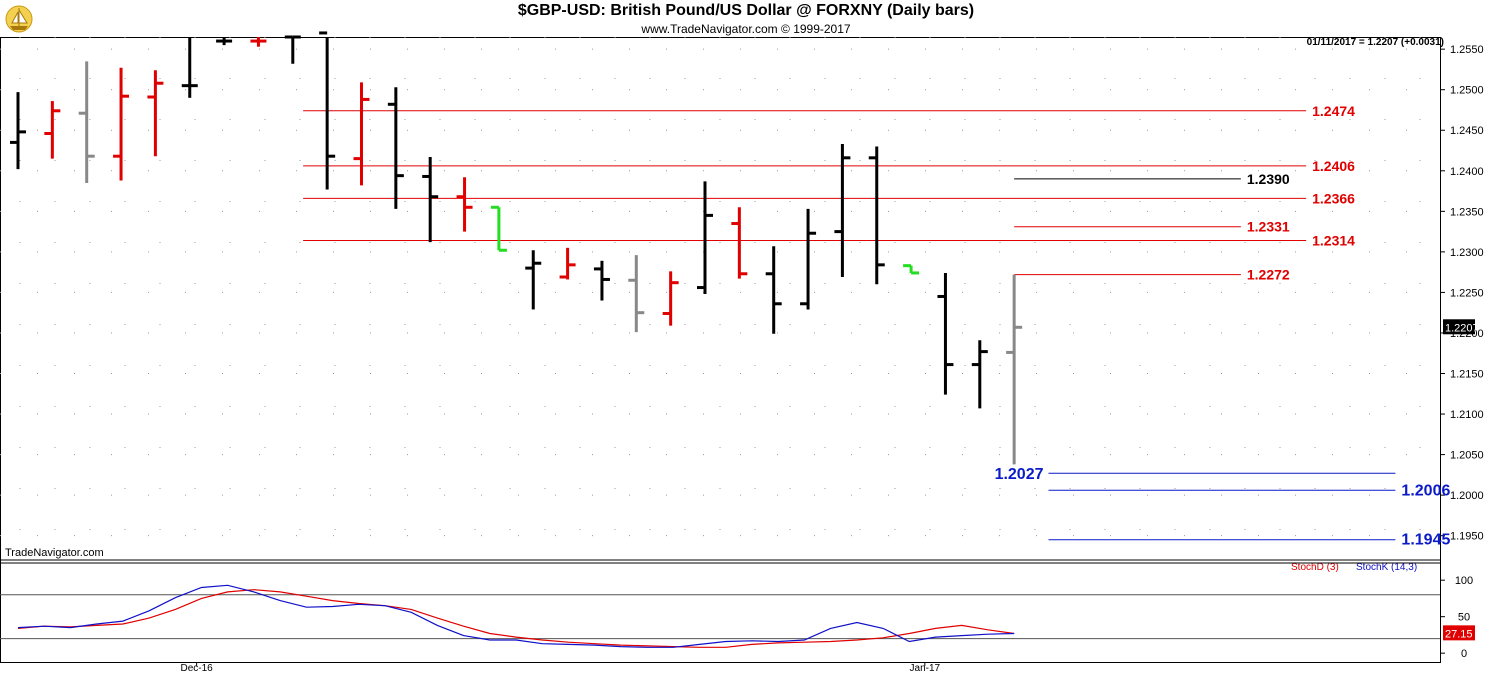 This screenshot has height=677, width=1492. What do you see at coordinates (1425, 490) in the screenshot?
I see `level-label: 1.2006` at bounding box center [1425, 490].